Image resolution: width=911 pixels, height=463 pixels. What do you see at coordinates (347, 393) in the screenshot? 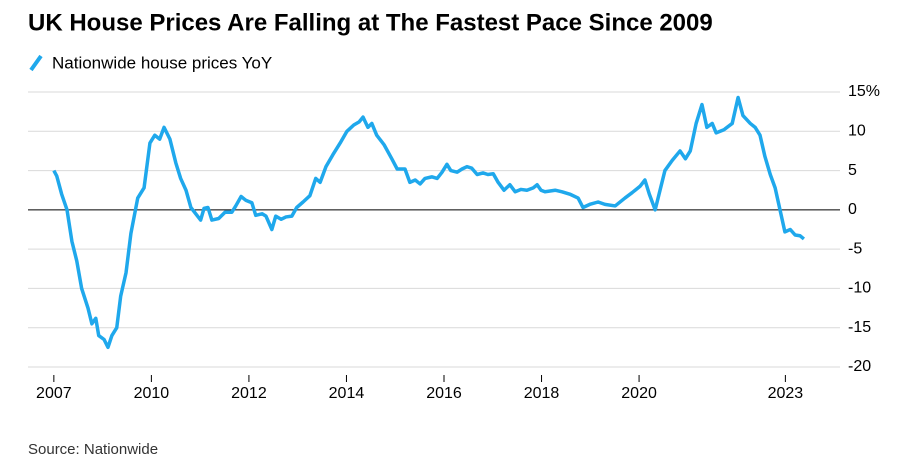
I see `x-tick-label: 2014` at bounding box center [347, 393].